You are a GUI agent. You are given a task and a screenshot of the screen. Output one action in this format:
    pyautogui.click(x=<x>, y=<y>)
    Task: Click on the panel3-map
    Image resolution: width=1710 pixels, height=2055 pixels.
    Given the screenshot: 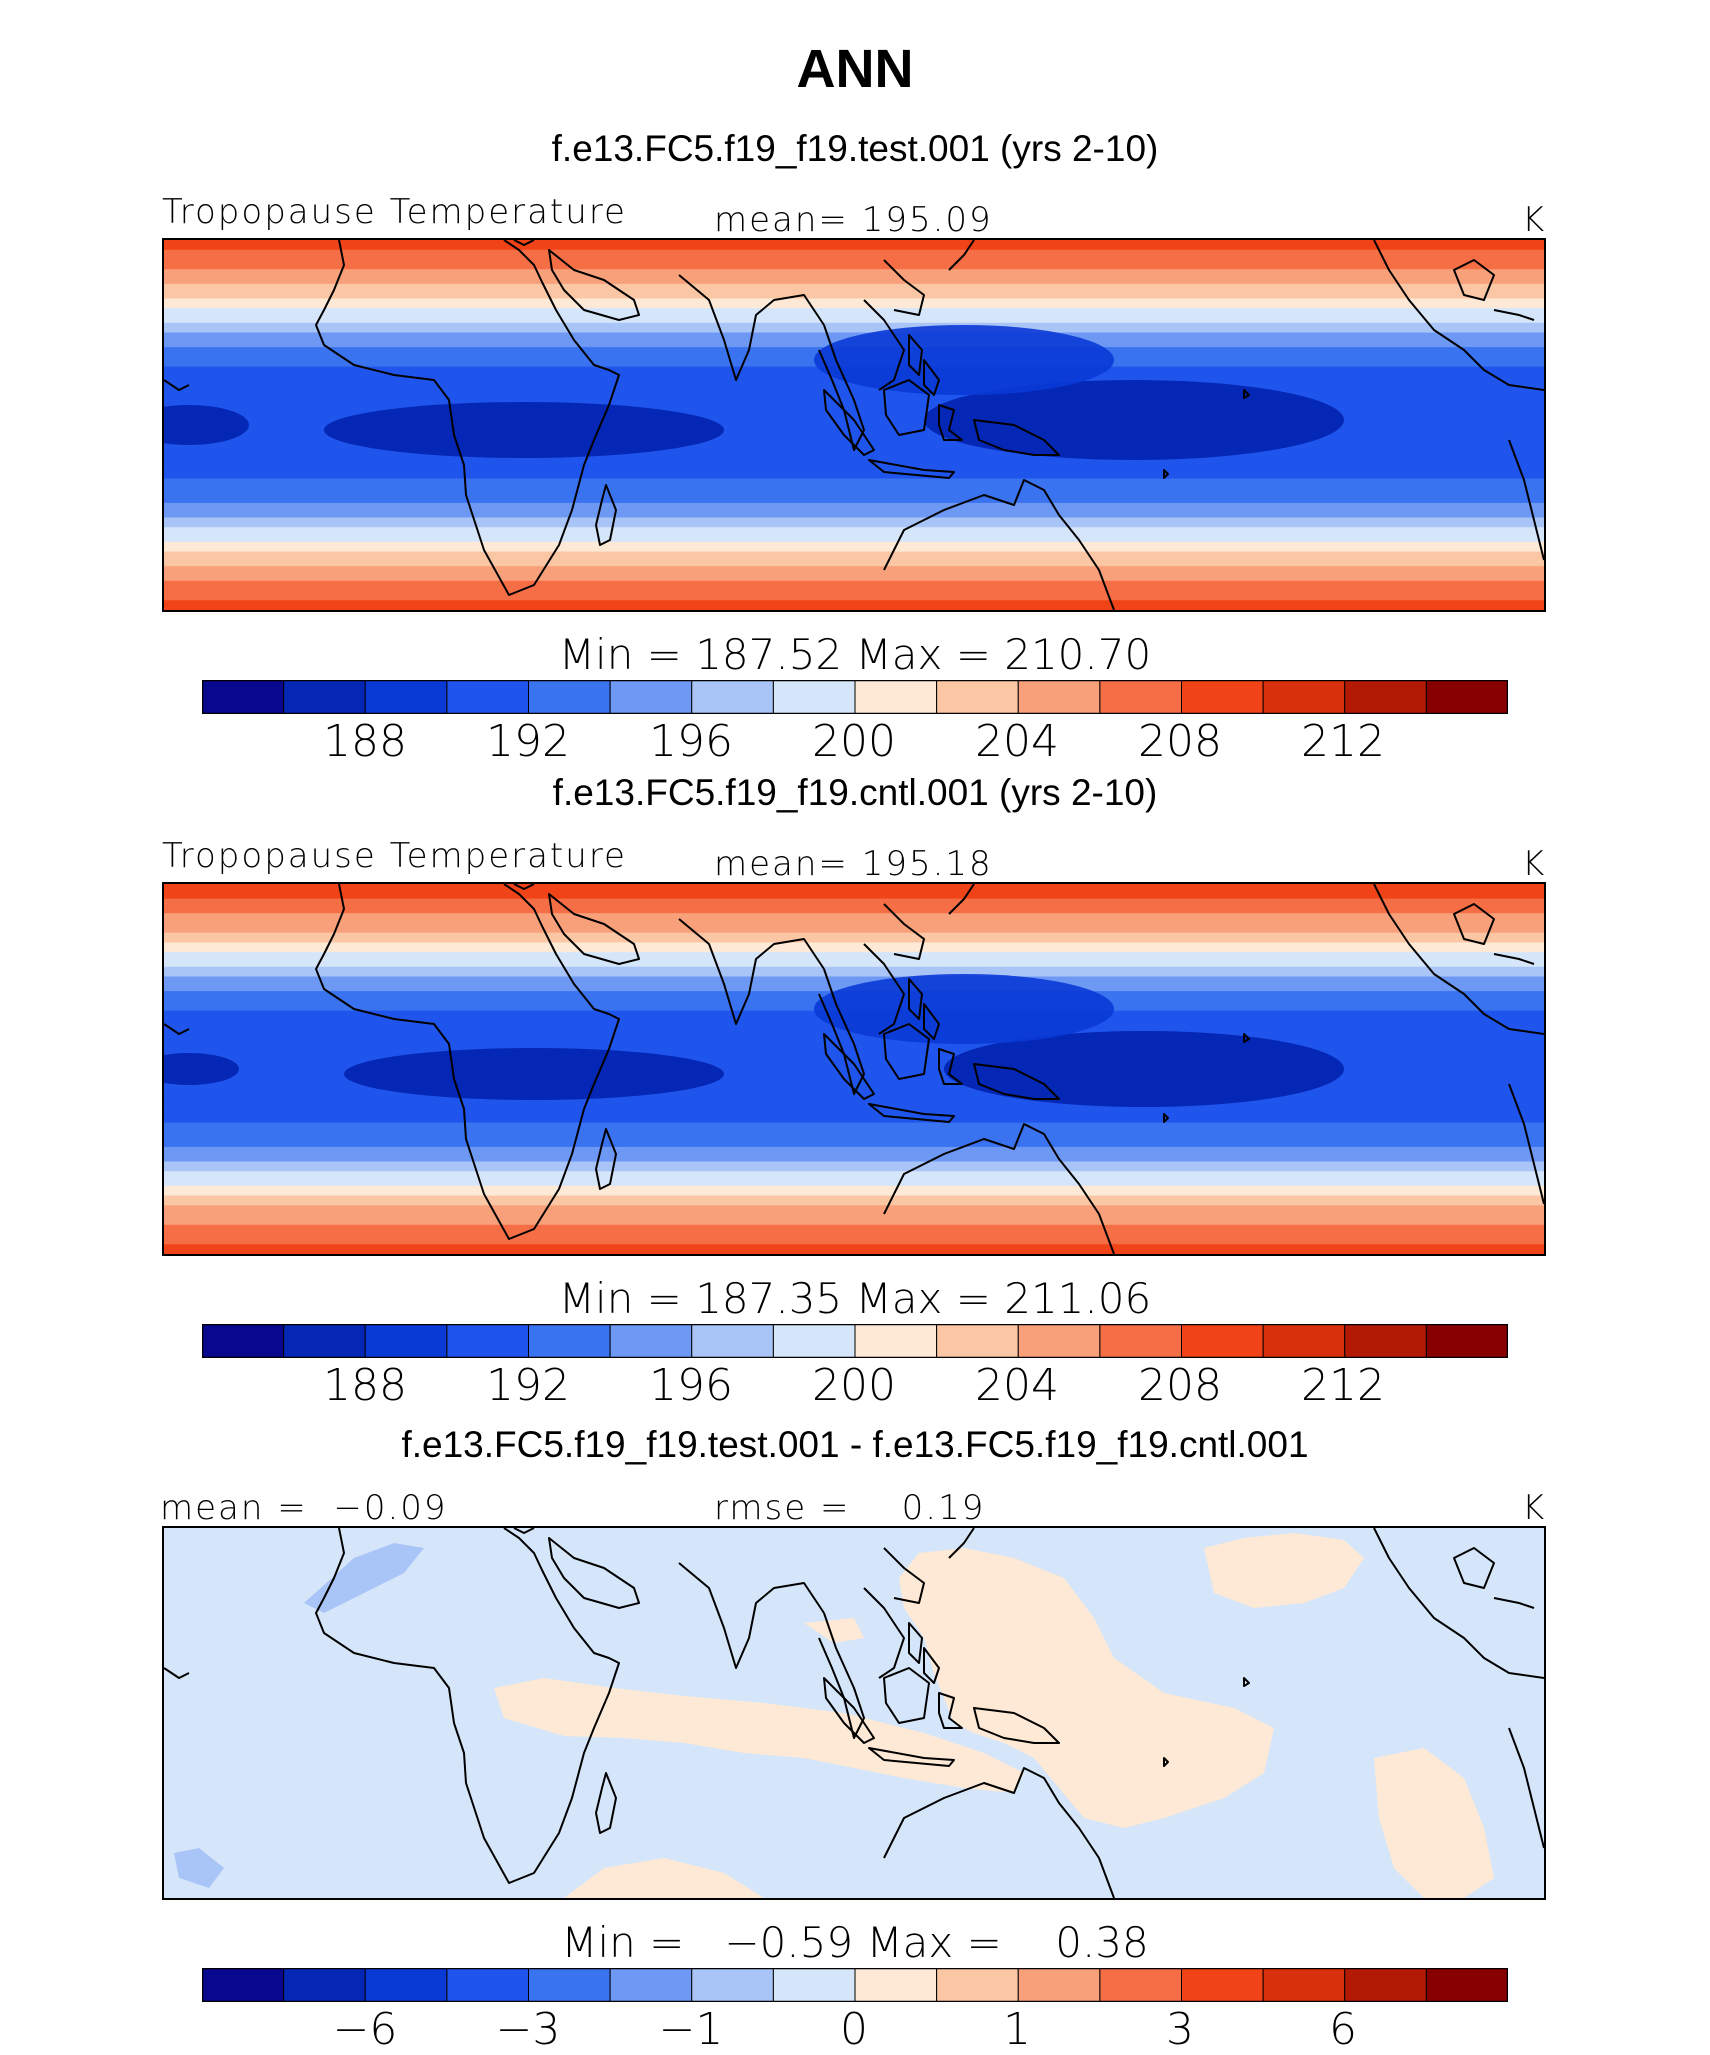 What is the action you would take?
    pyautogui.click(x=854, y=1713)
    